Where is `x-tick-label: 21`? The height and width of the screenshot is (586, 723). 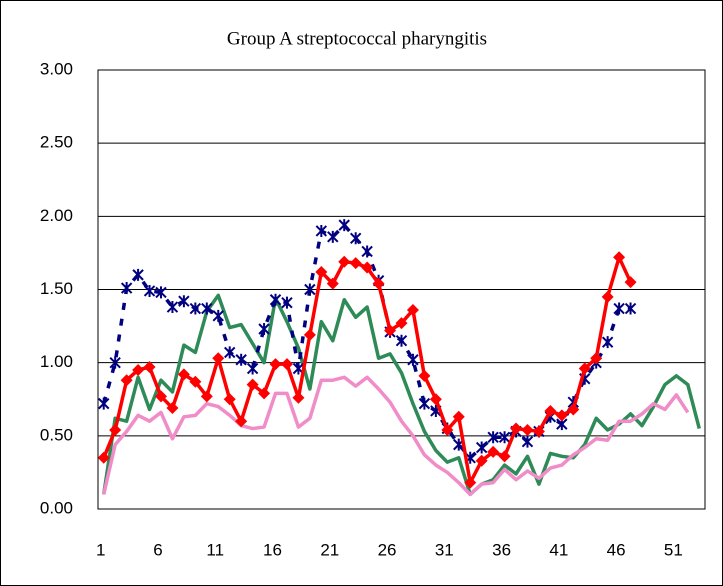 x-tick-label: 21 is located at coordinates (329, 549).